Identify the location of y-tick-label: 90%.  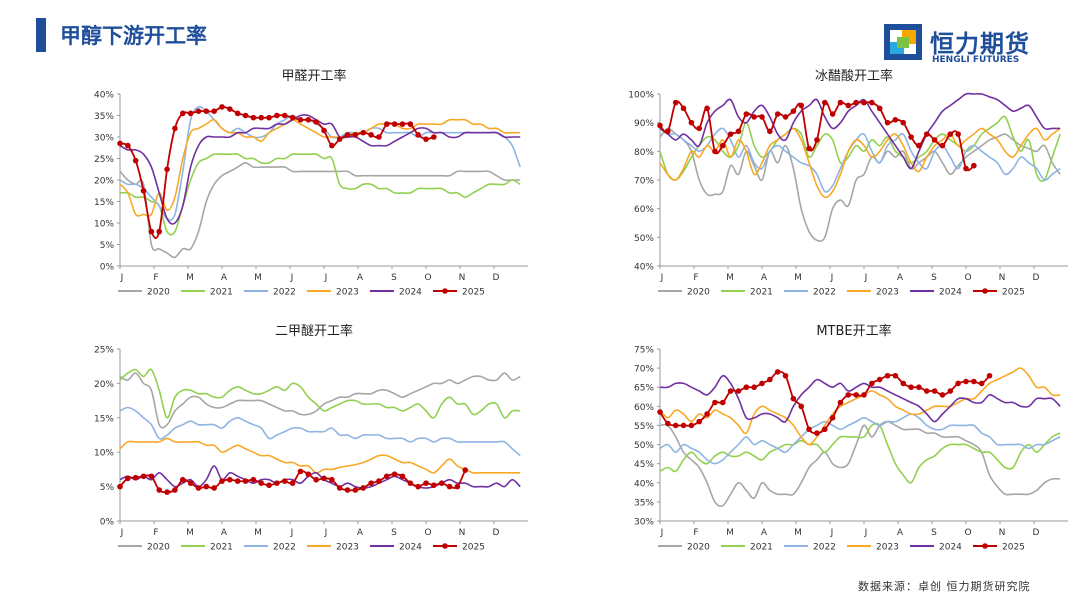
(644, 124).